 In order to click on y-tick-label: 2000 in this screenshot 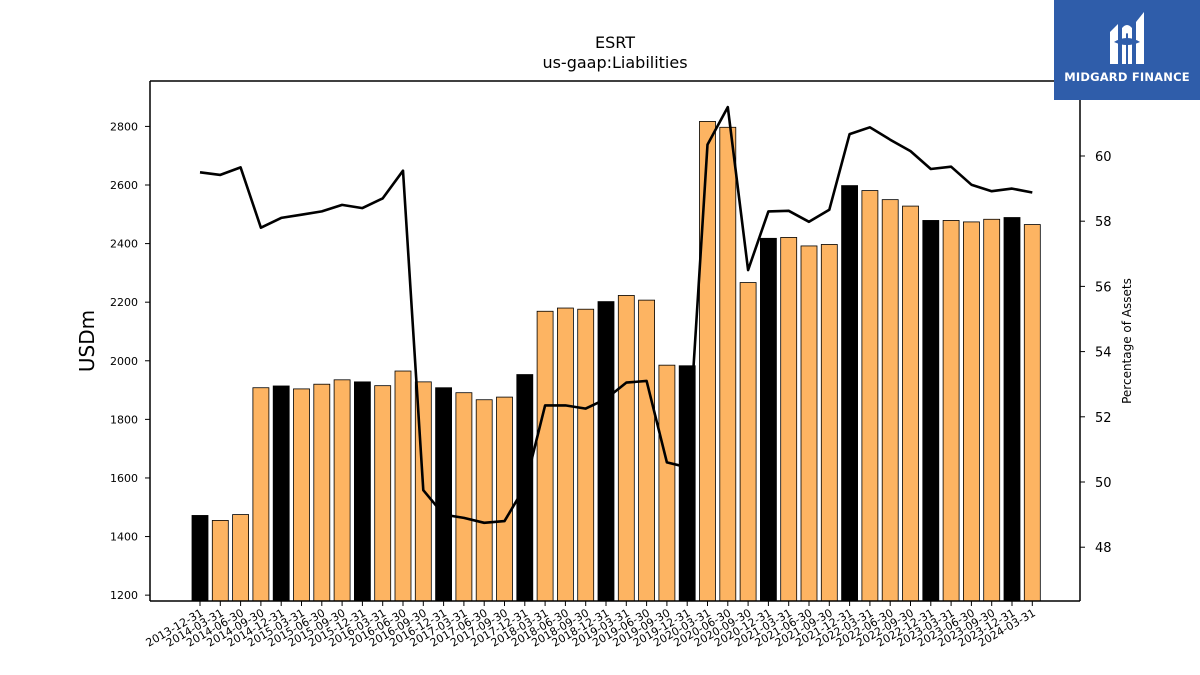, I will do `click(124, 361)`.